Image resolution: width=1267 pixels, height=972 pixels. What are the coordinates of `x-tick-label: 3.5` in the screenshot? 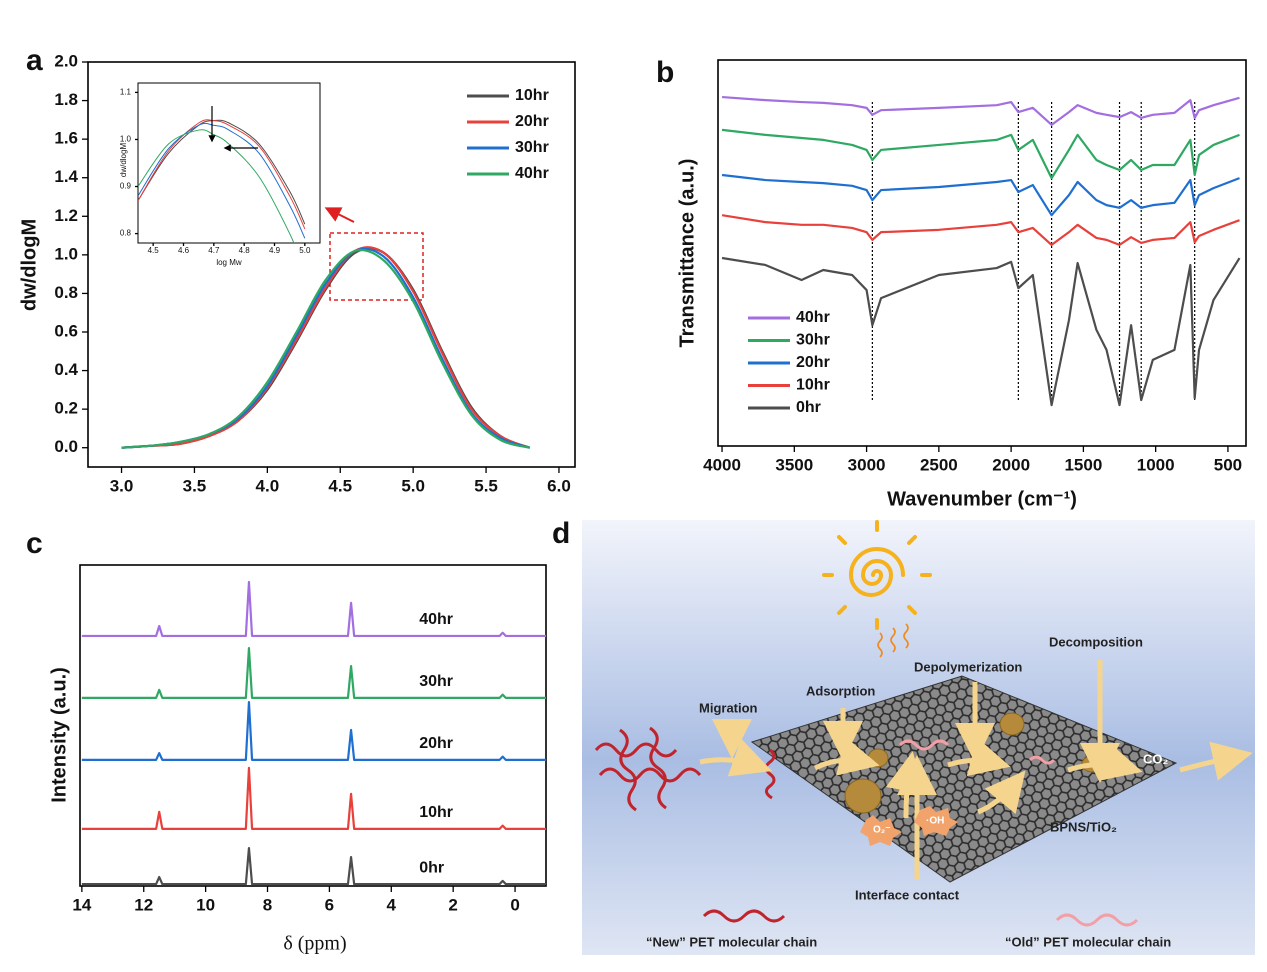 It's located at (195, 485).